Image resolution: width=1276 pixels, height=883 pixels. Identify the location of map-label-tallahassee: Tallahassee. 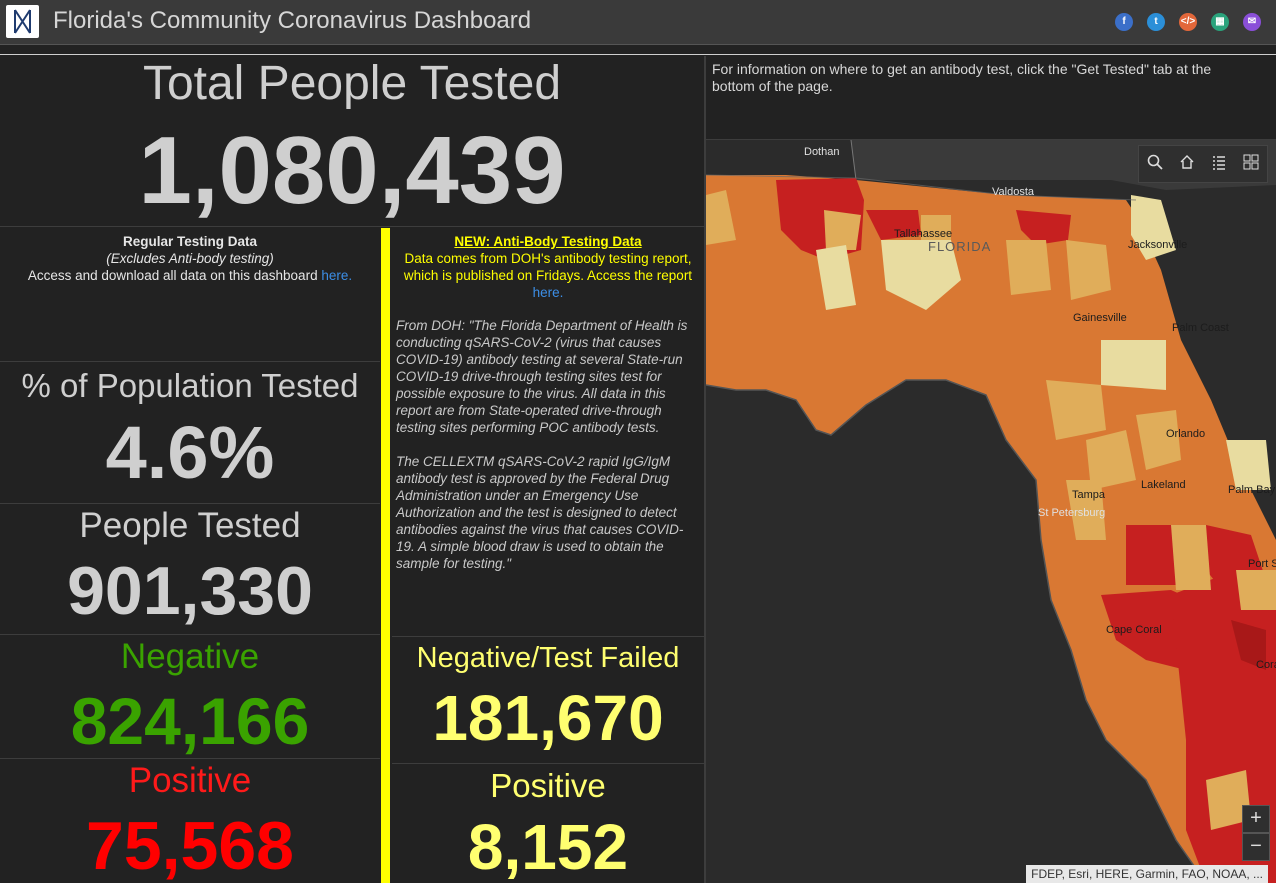
(923, 234).